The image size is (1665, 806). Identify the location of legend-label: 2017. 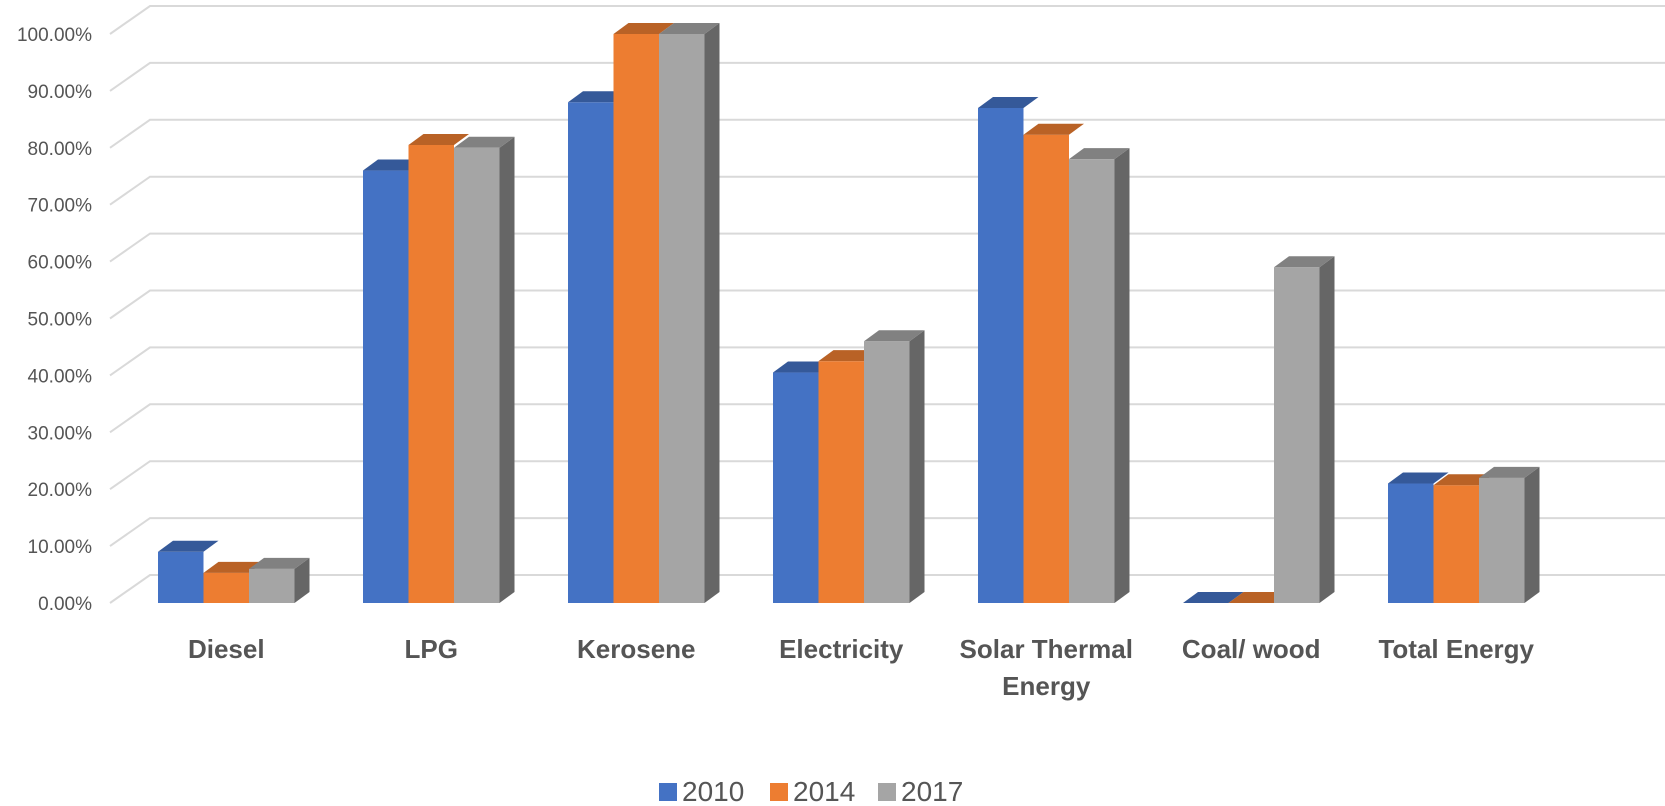
(932, 791).